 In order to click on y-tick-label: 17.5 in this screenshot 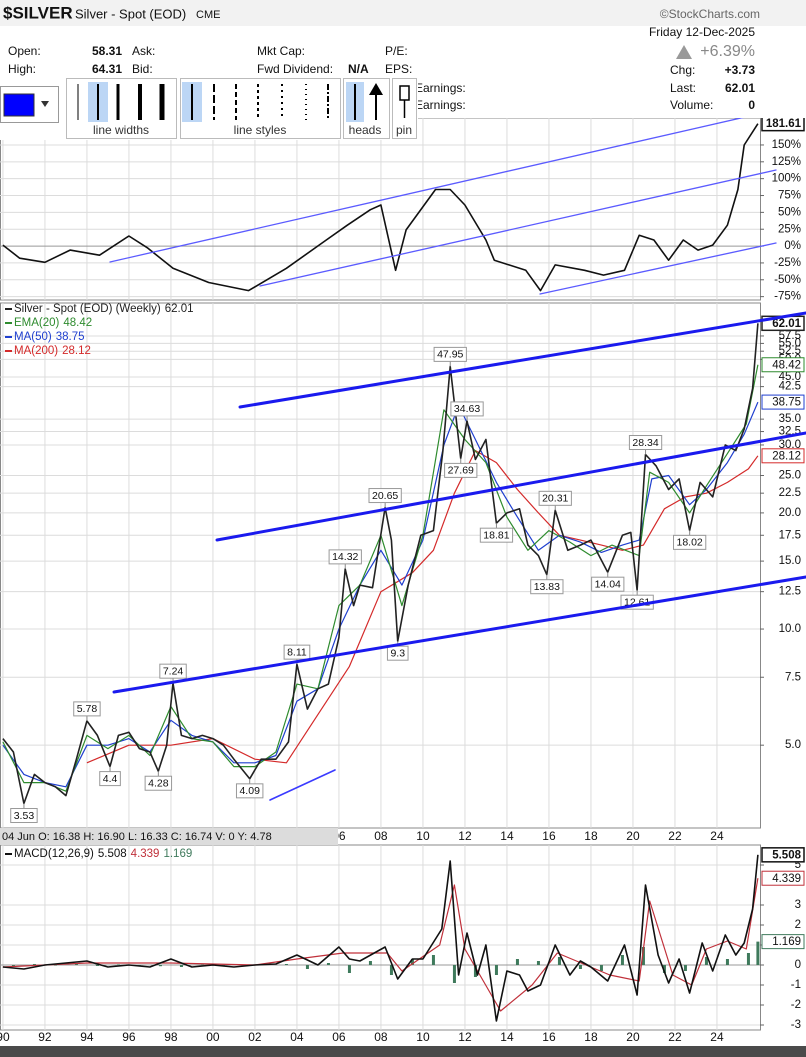, I will do `click(790, 535)`.